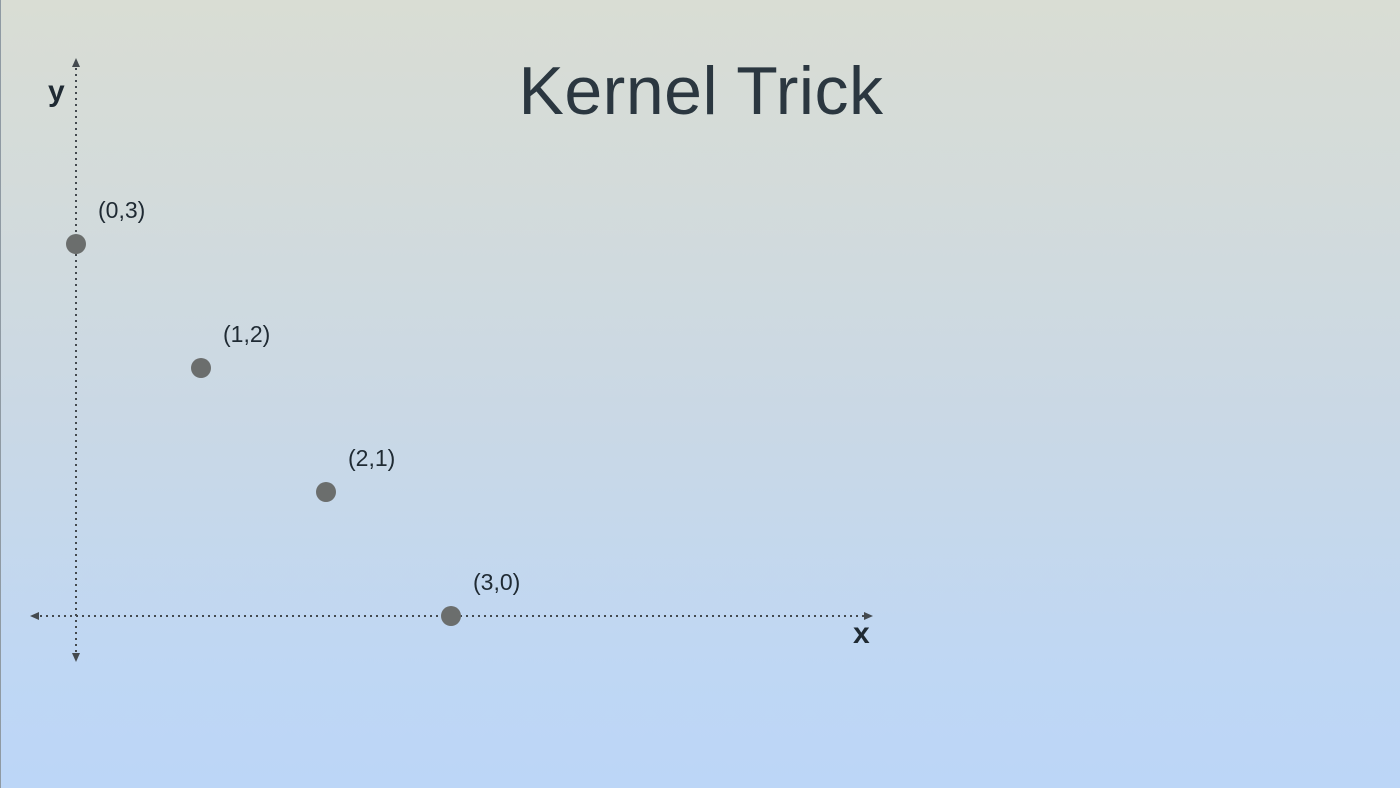 This screenshot has width=1400, height=788. Describe the element at coordinates (246, 334) in the screenshot. I see `point-label-2: (1,2)` at that location.